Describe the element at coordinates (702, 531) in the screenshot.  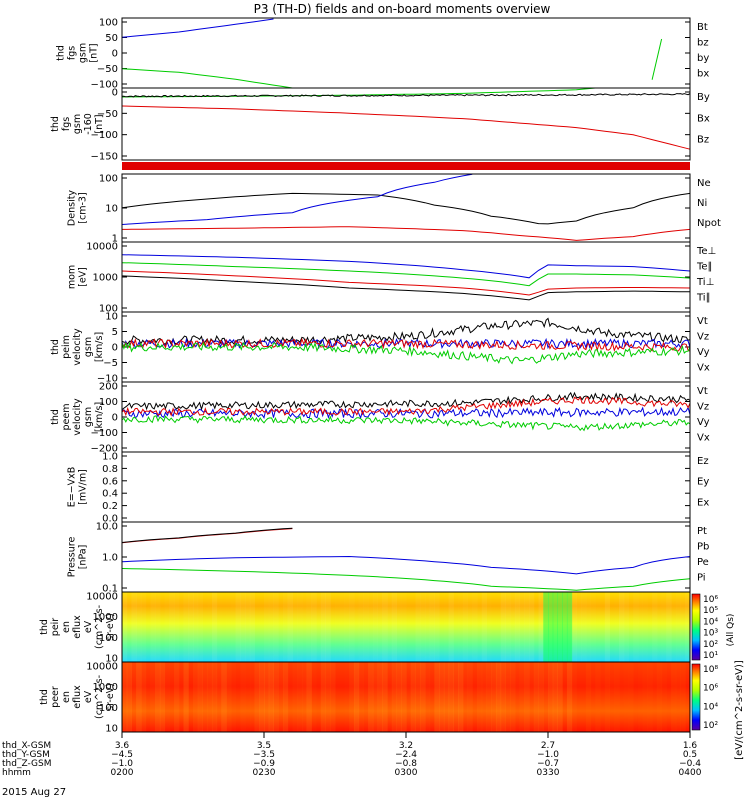
I see `legend-entry: Pt` at that location.